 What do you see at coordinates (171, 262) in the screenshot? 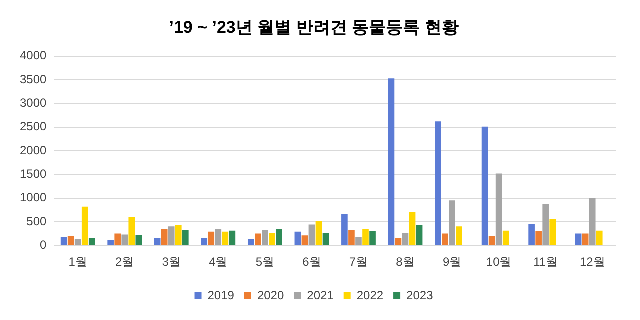
I see `x-tick-label: 3월` at bounding box center [171, 262].